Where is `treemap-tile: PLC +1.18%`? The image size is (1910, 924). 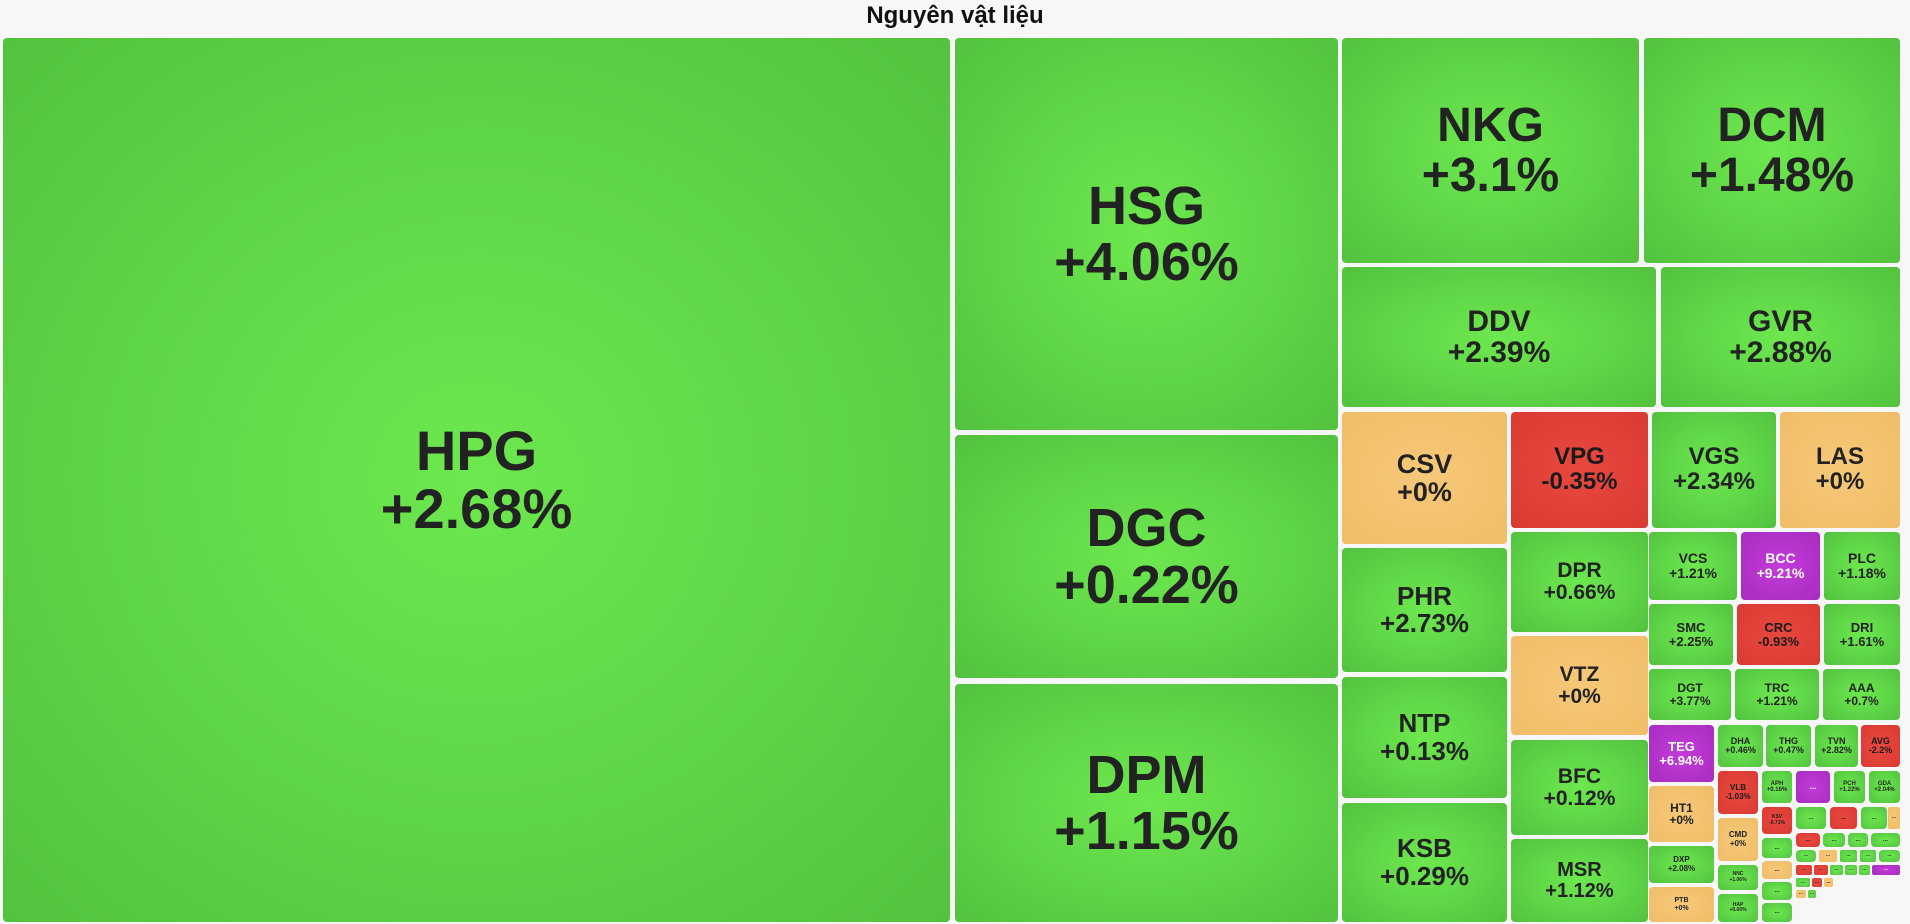 treemap-tile: PLC +1.18% is located at coordinates (1862, 566).